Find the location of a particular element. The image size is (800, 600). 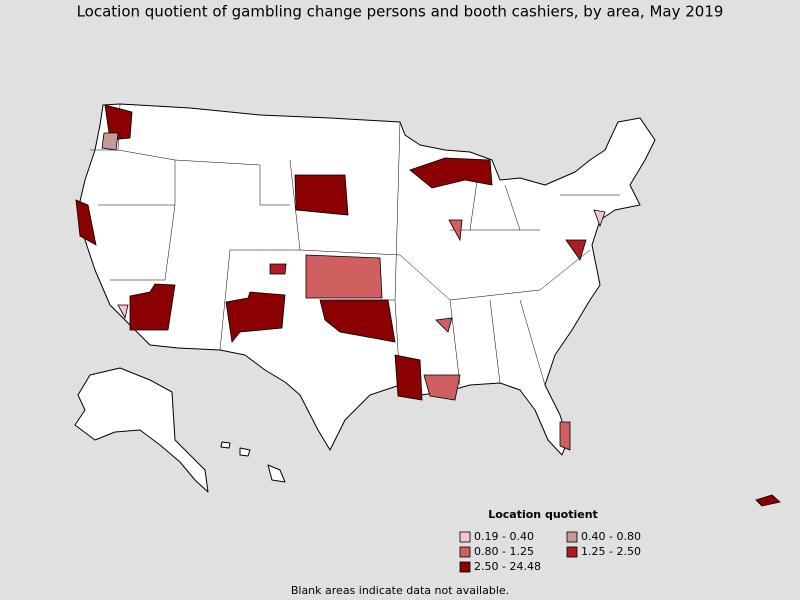

area-florida is located at coordinates (565, 436).